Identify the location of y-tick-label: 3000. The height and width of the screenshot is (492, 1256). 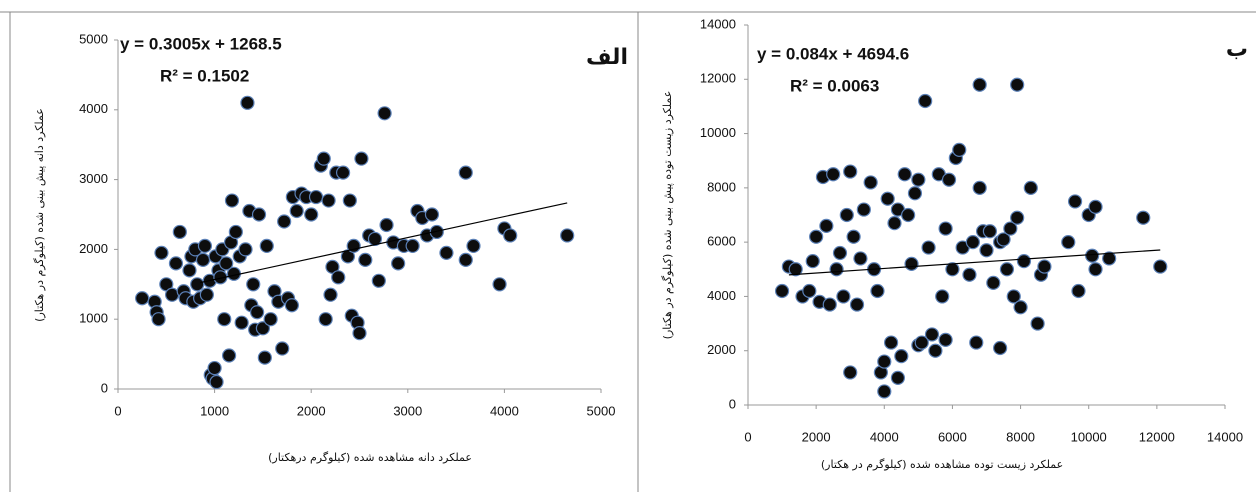
(93, 178).